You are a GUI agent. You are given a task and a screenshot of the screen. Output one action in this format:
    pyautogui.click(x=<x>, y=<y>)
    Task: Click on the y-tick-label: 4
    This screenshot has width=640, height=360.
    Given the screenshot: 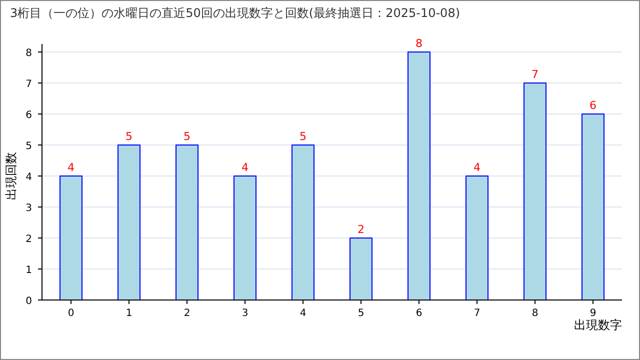 What is the action you would take?
    pyautogui.click(x=29, y=177)
    